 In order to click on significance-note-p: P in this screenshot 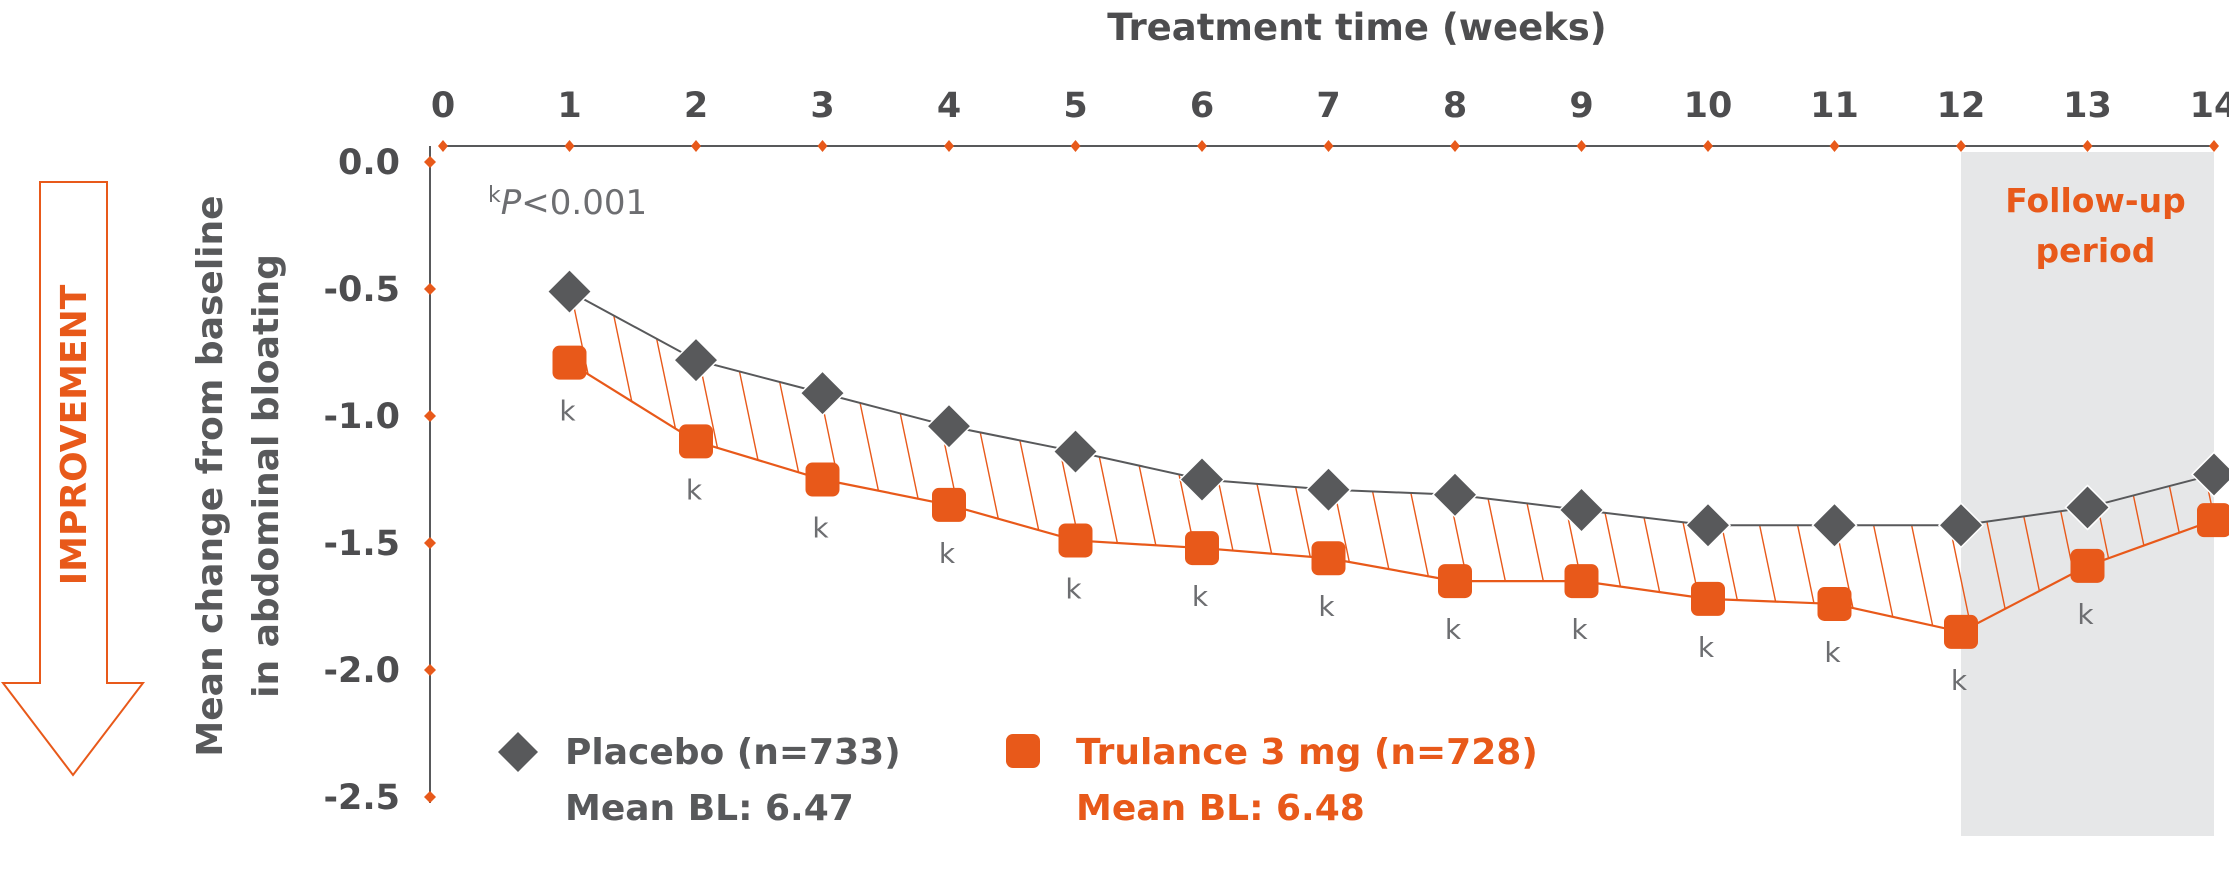, I will do `click(511, 203)`.